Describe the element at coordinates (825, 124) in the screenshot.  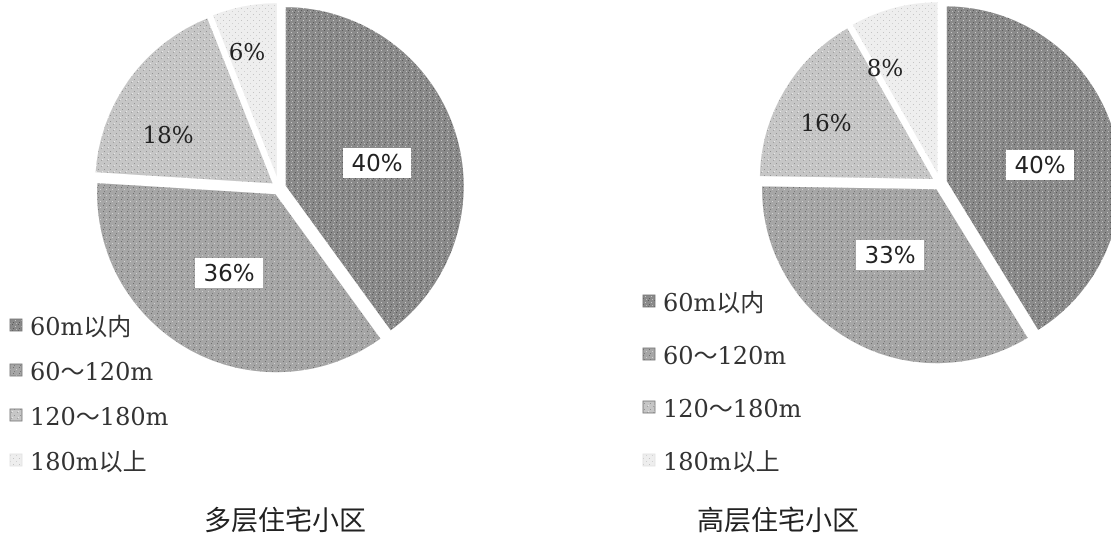
I see `data-label: 16%` at that location.